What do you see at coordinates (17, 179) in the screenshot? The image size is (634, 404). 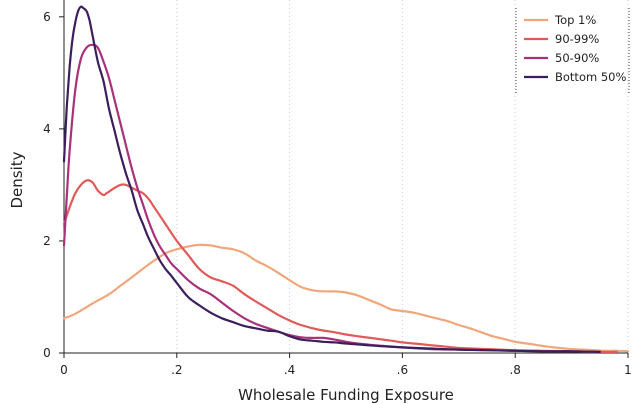 I see `y-axis-title: Density` at bounding box center [17, 179].